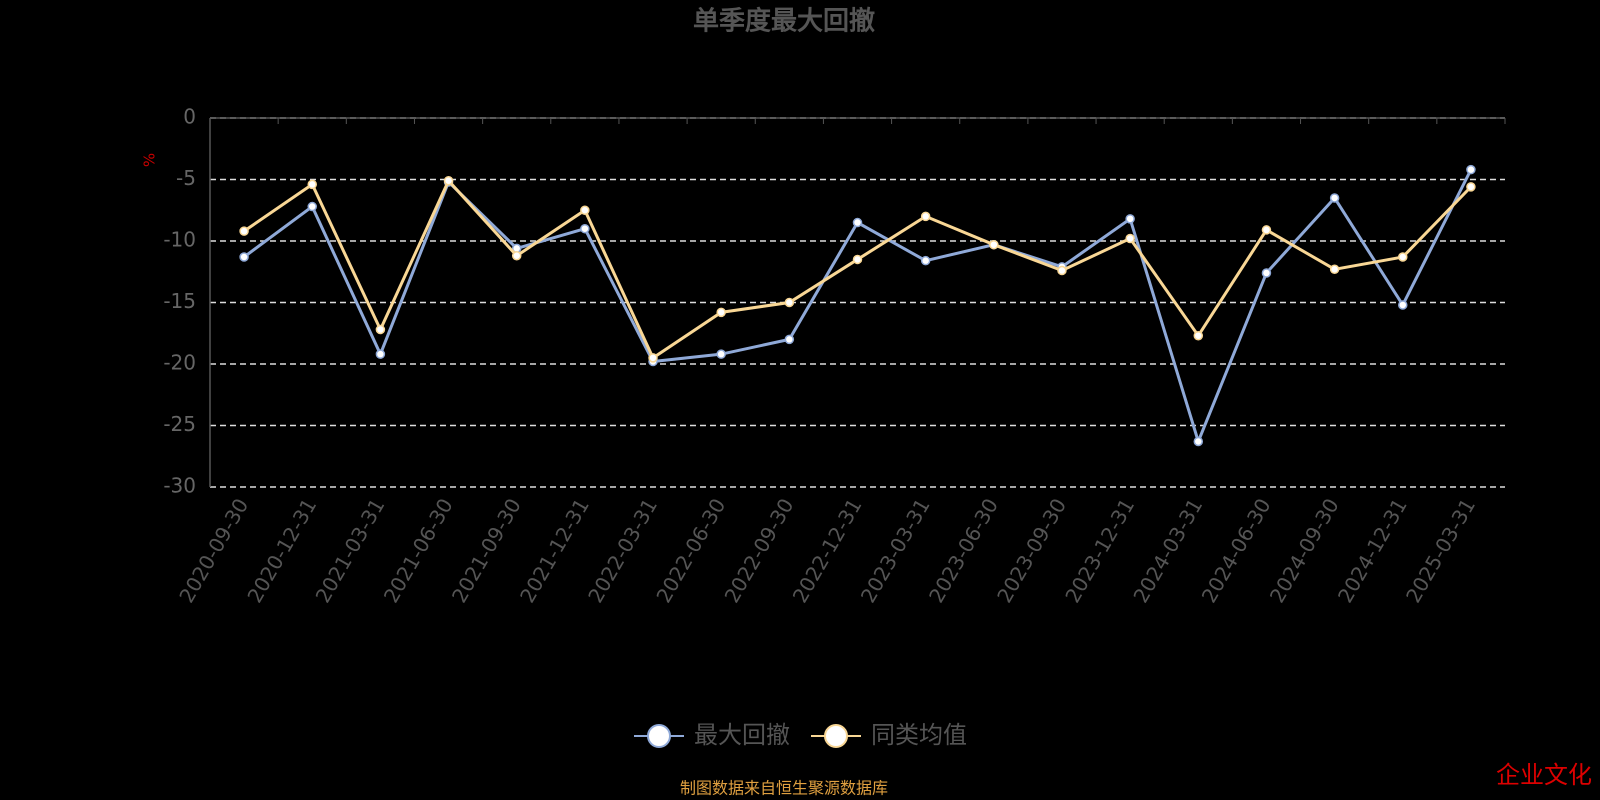  I want to click on x-tick-label: 2024-09-30, so click(1304, 550).